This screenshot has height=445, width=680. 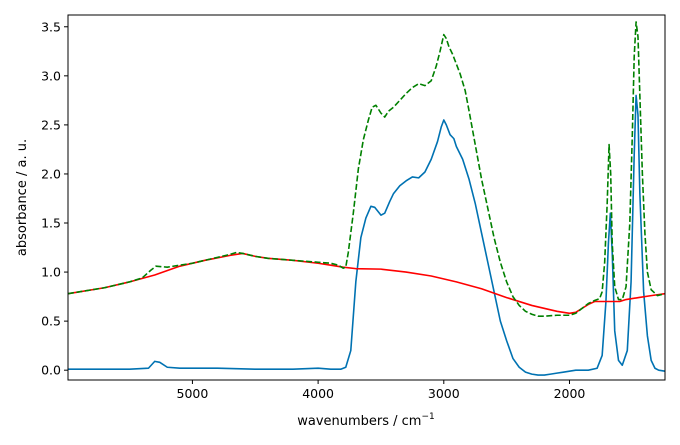 What do you see at coordinates (570, 393) in the screenshot?
I see `x-tick-label: 2000` at bounding box center [570, 393].